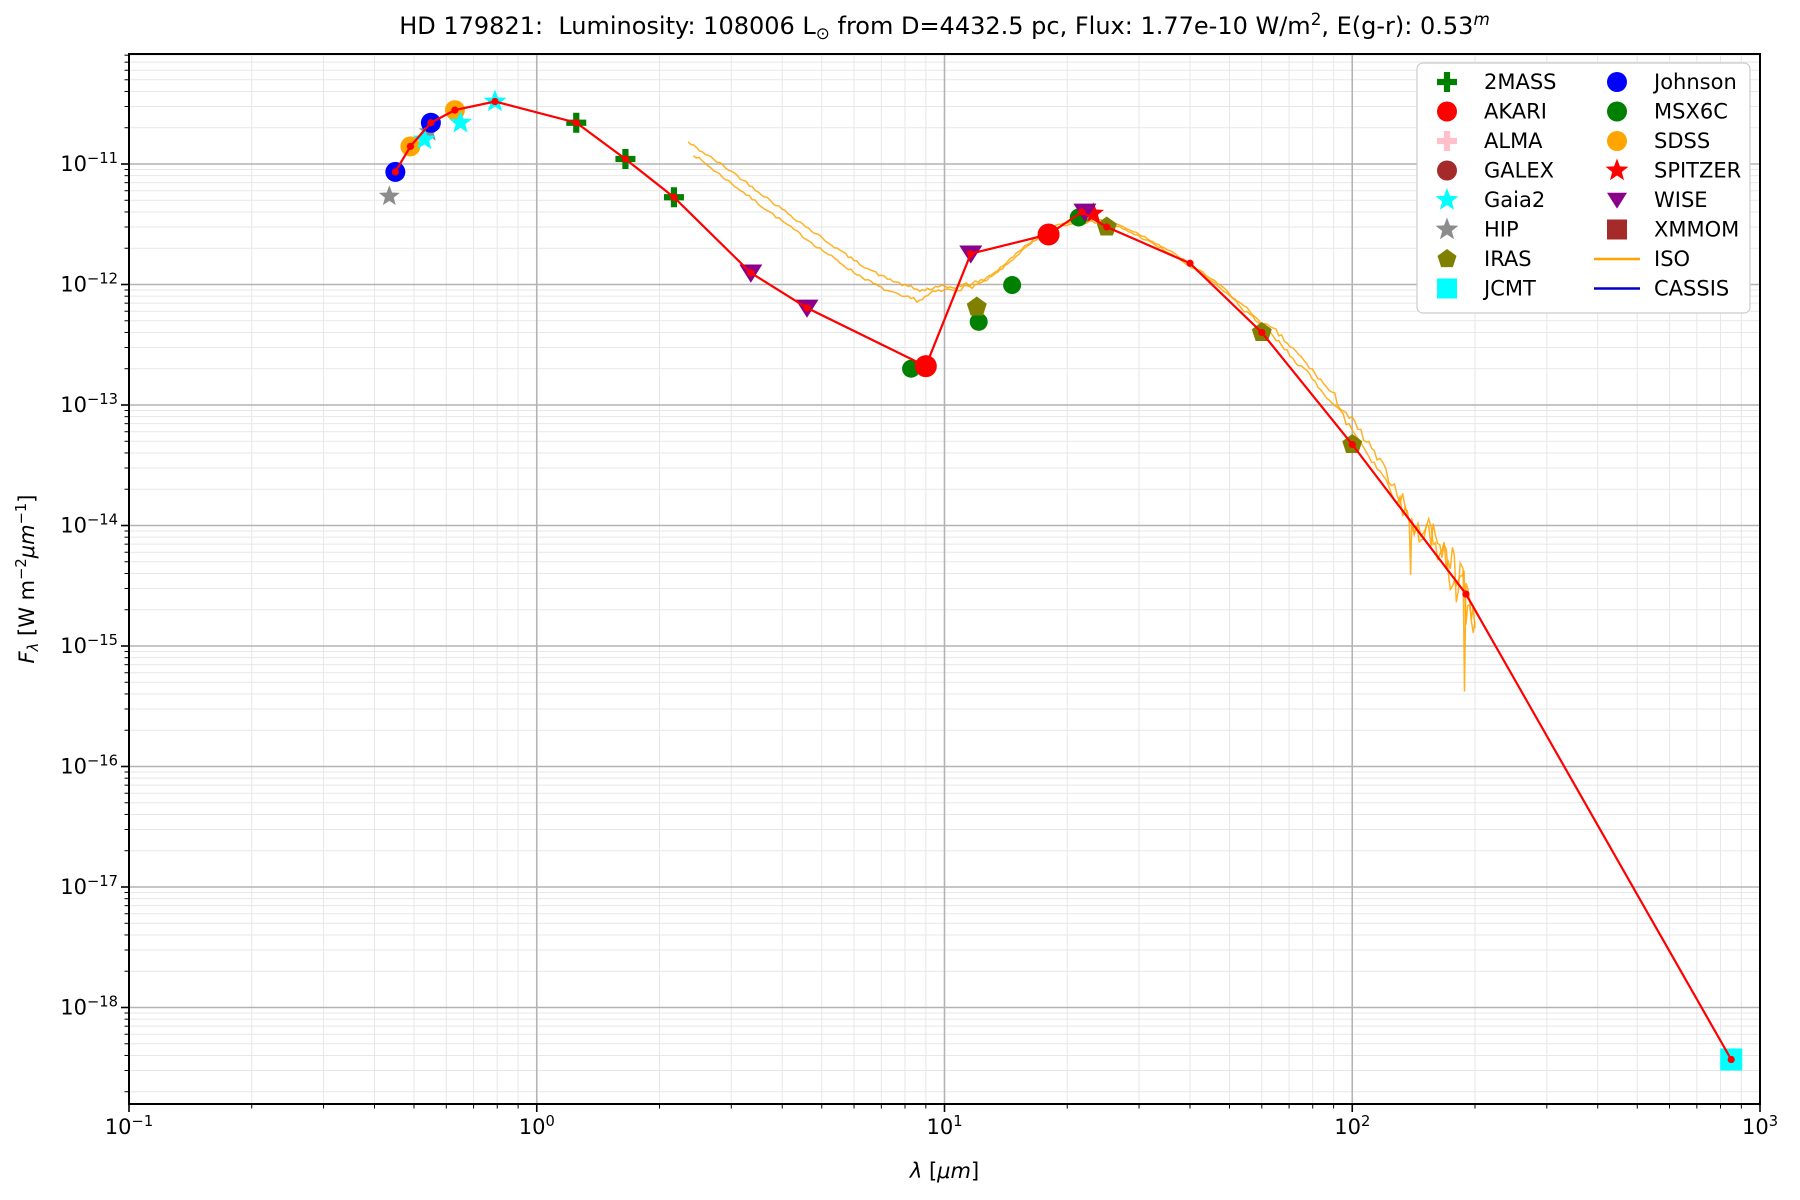 The height and width of the screenshot is (1200, 1800). What do you see at coordinates (1617, 111) in the screenshot?
I see `legend-msx6c-marker-icon` at bounding box center [1617, 111].